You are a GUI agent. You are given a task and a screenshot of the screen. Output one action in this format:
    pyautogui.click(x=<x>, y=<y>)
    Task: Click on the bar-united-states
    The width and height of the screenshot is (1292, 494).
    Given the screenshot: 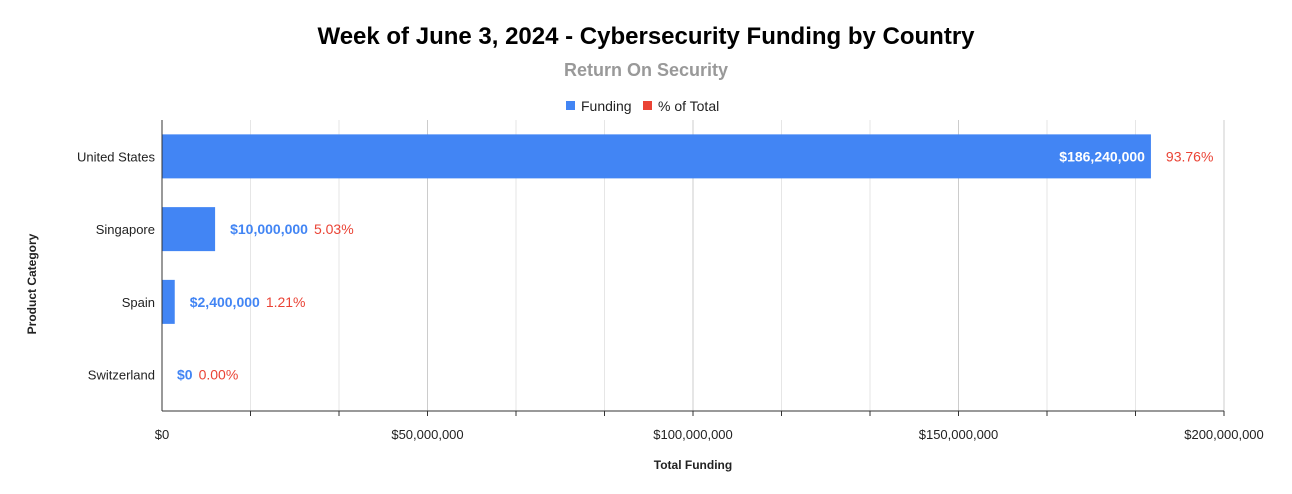 What is the action you would take?
    pyautogui.click(x=656, y=156)
    